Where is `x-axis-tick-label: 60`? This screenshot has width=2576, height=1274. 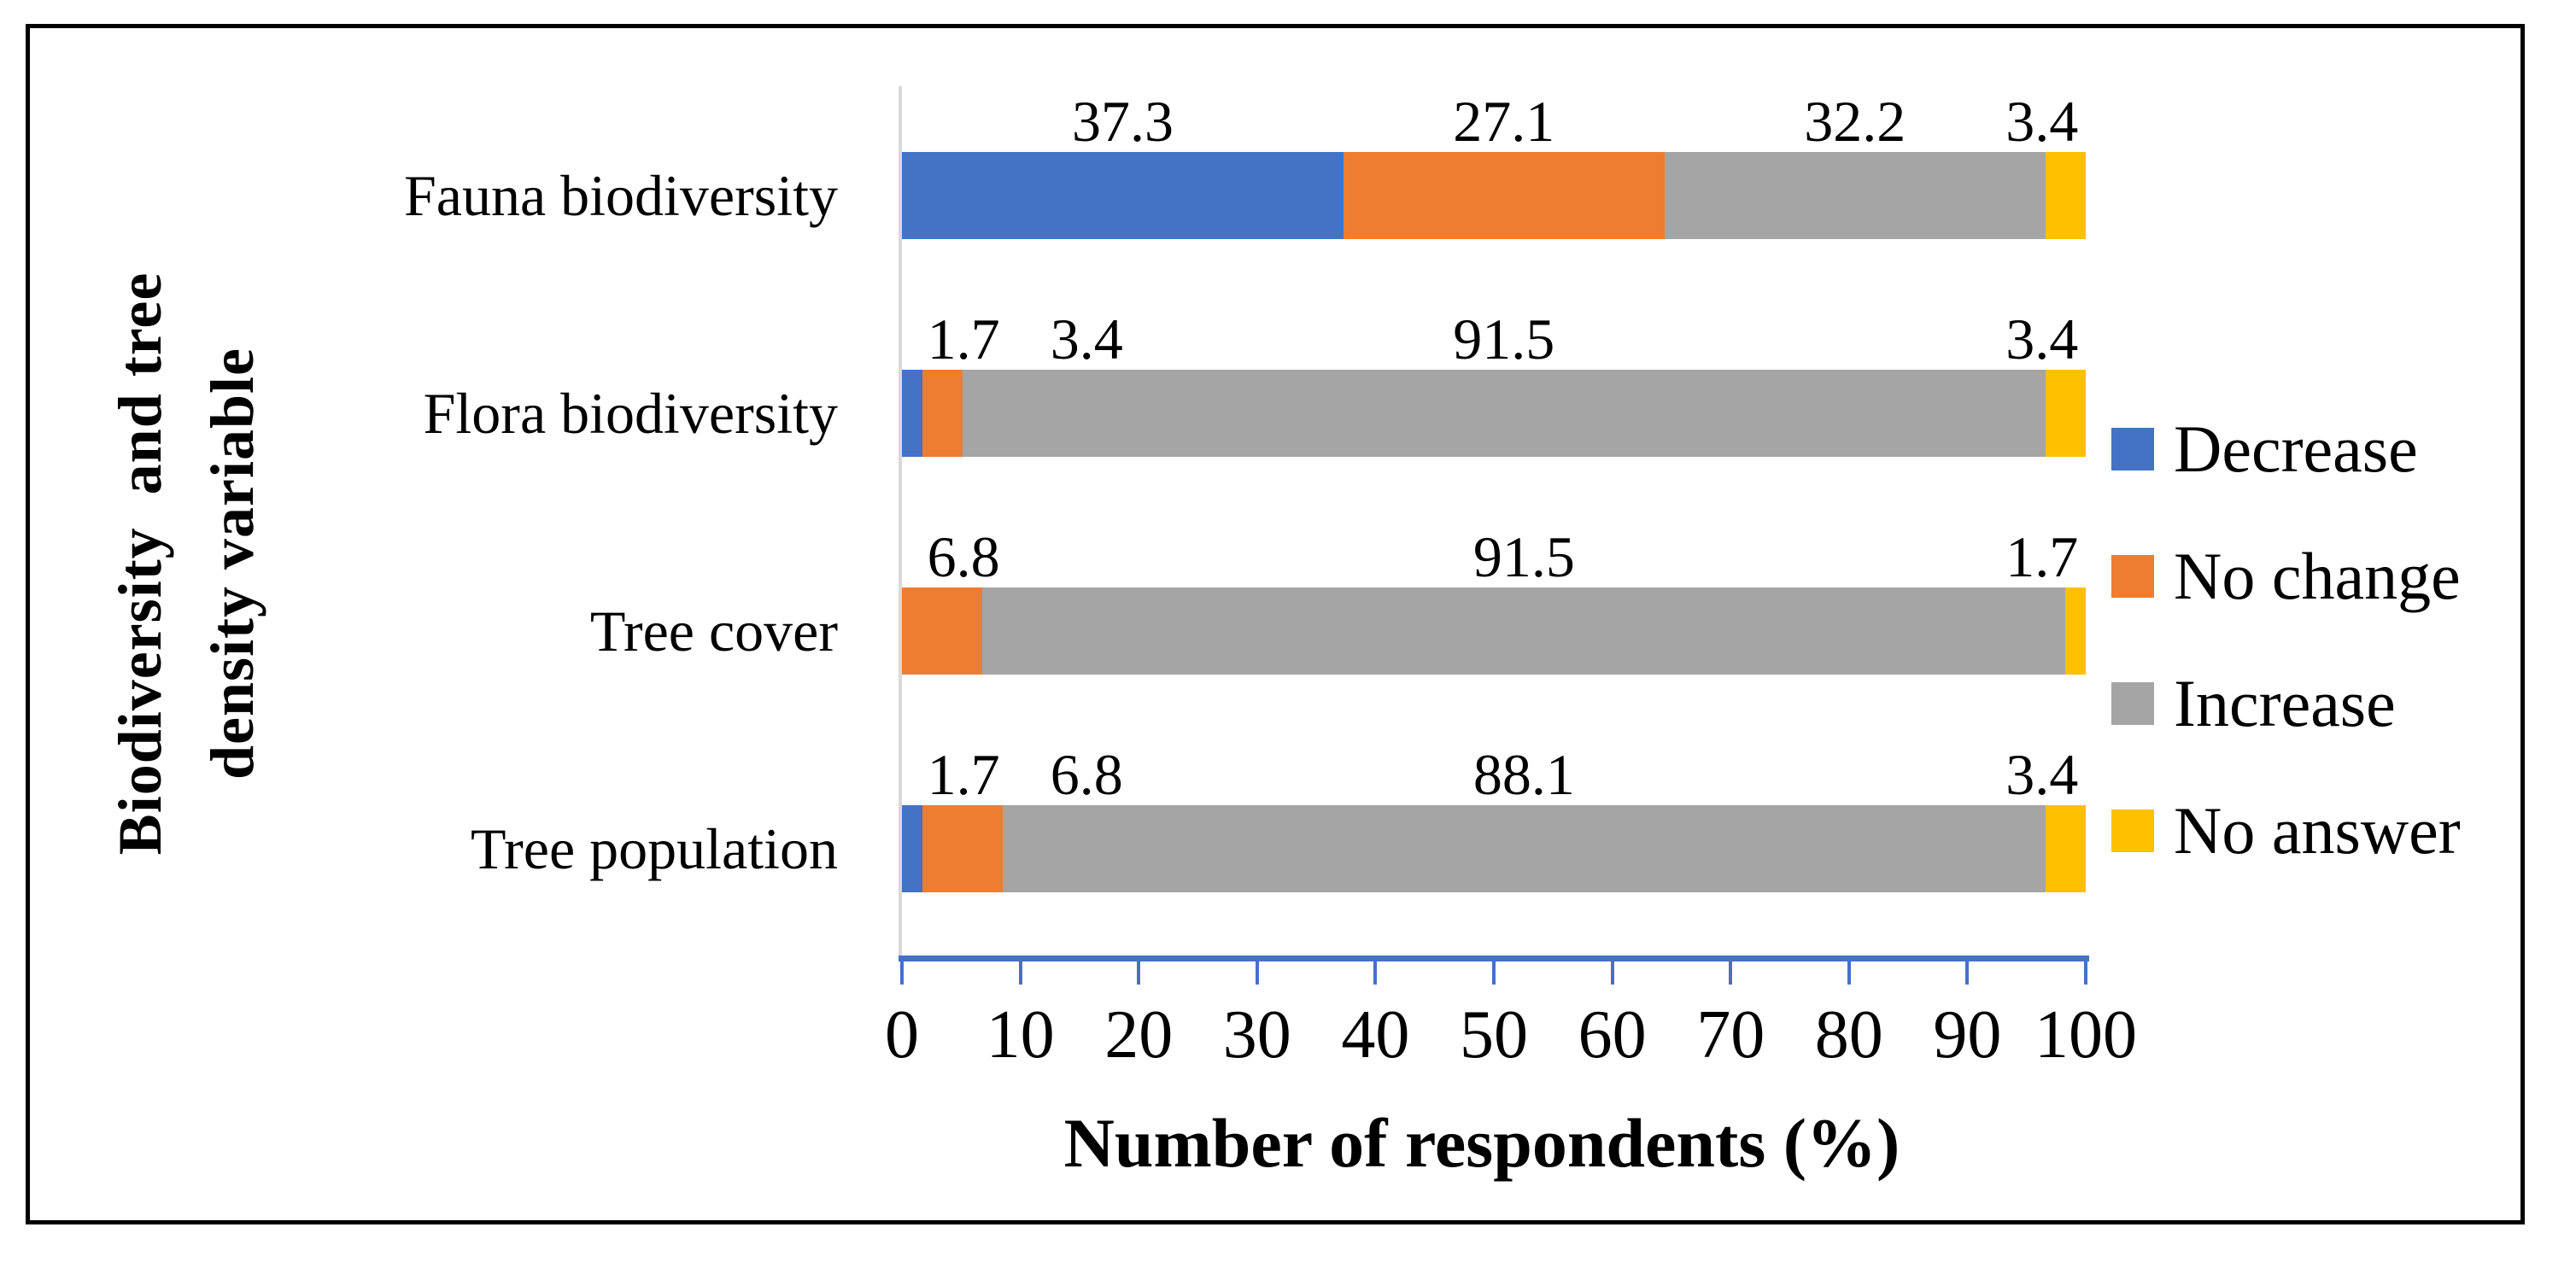
x-axis-tick-label: 60 is located at coordinates (1612, 1034).